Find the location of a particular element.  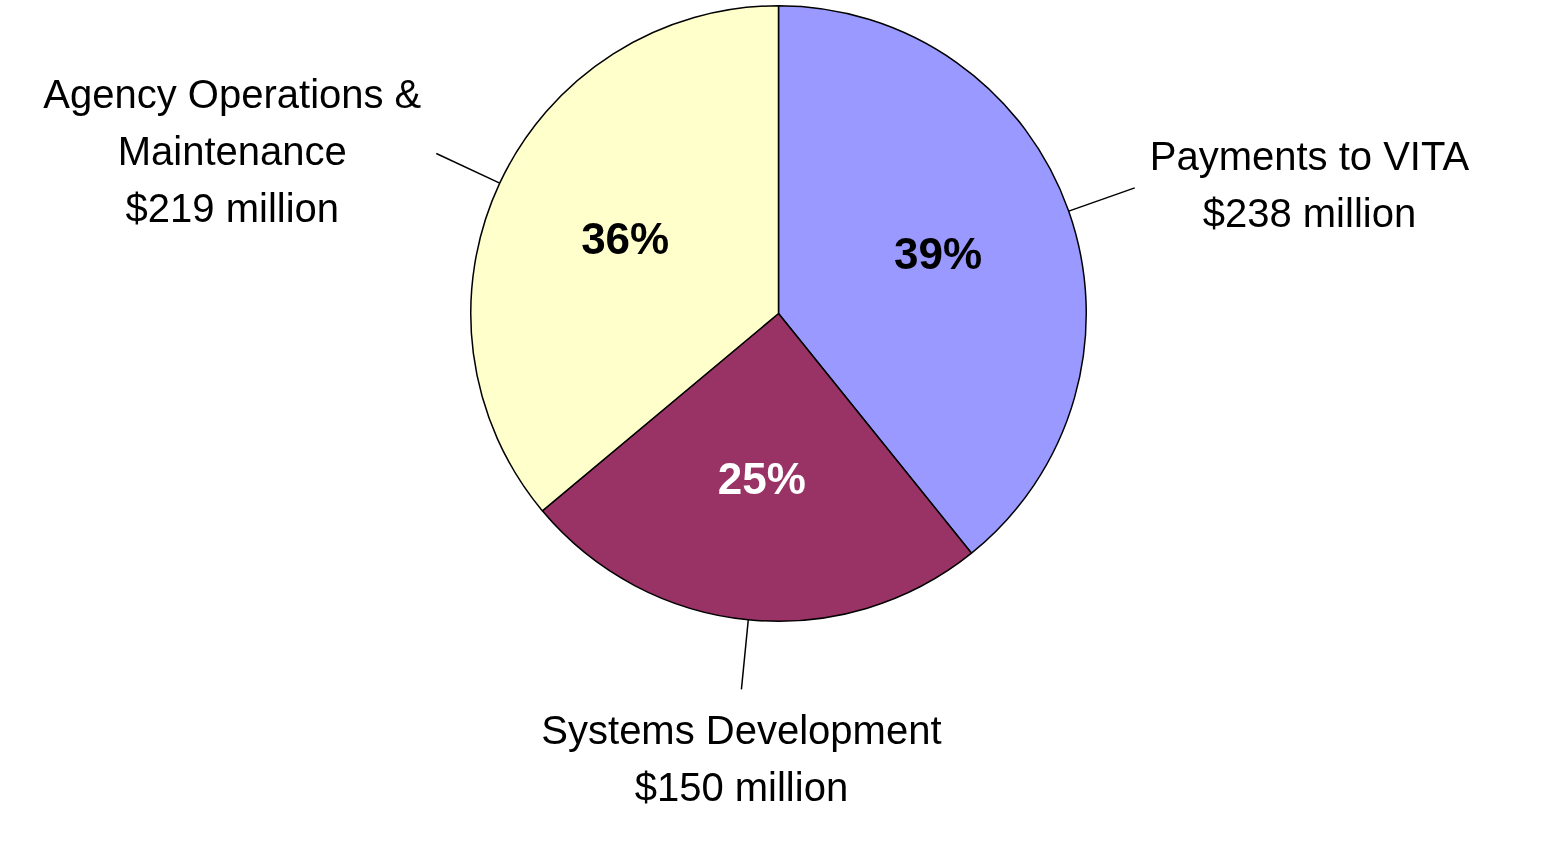

text: 25% is located at coordinates (761, 479).